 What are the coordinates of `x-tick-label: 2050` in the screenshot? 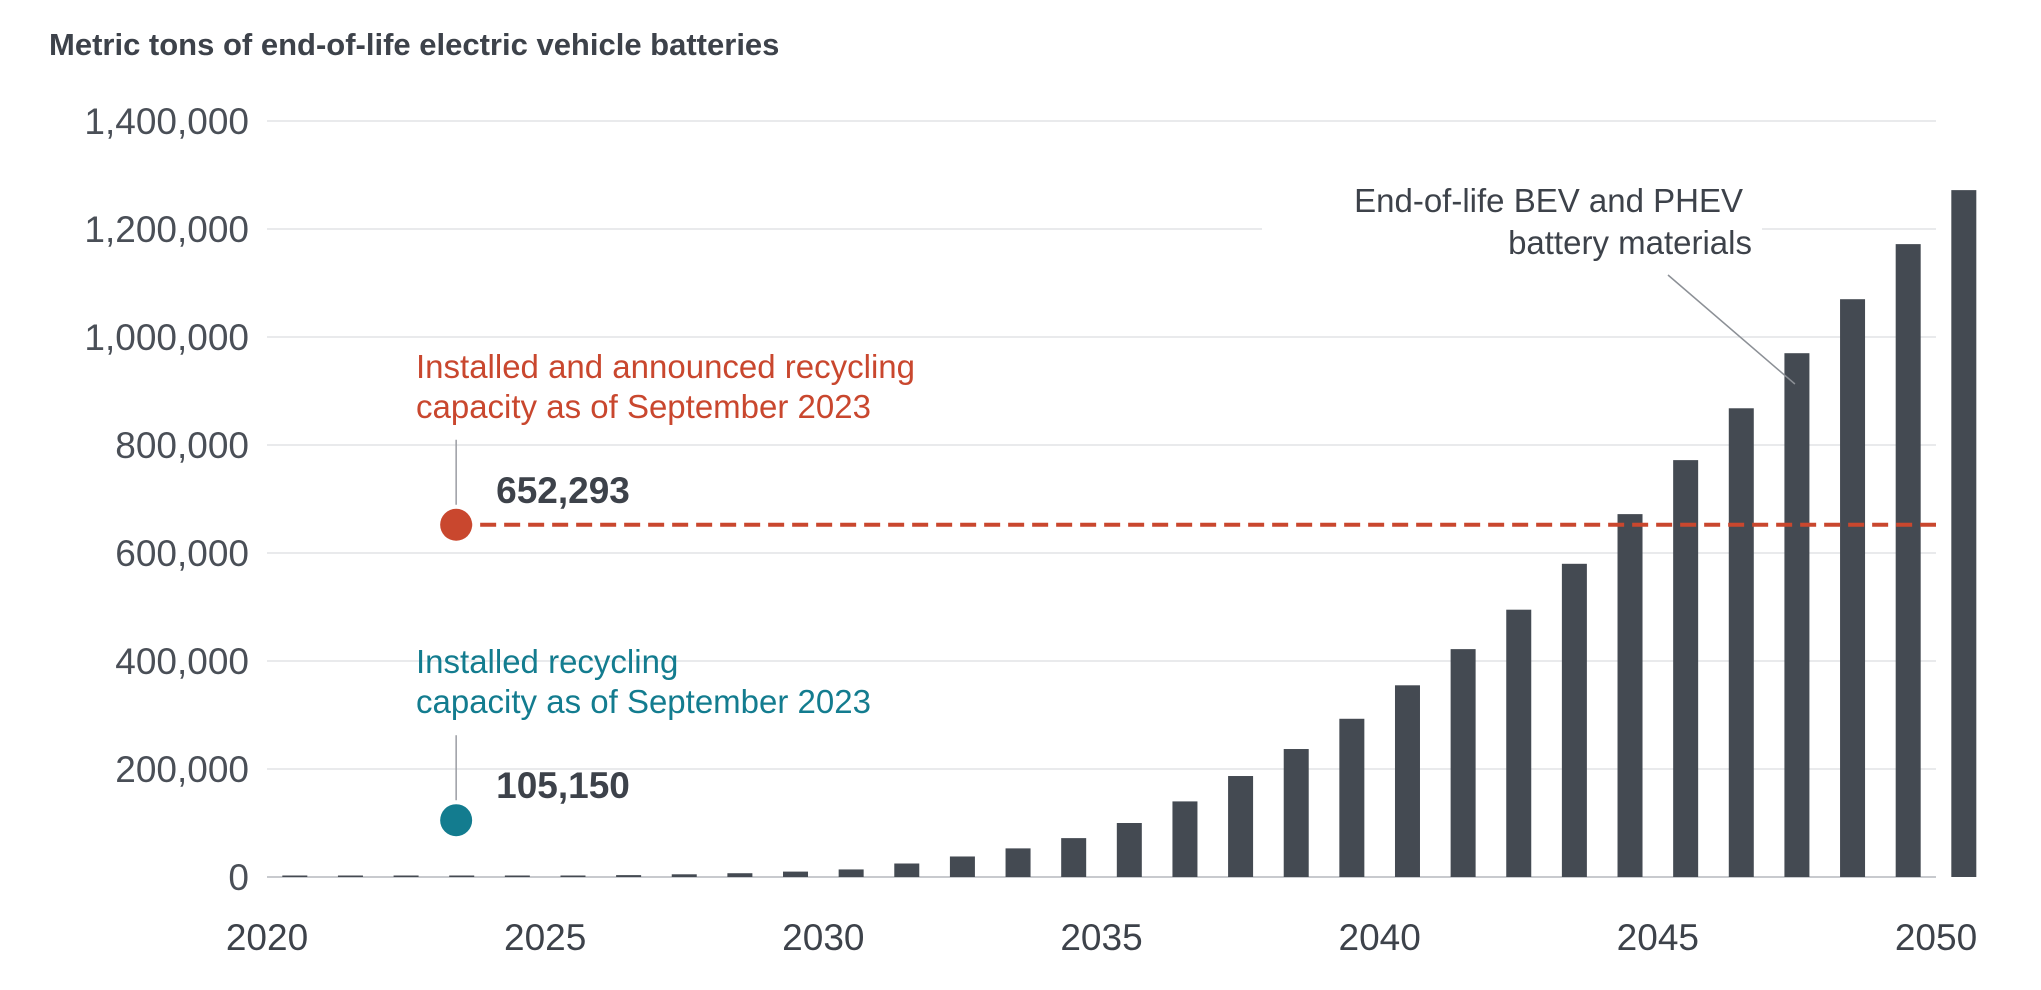 It's located at (1936, 937).